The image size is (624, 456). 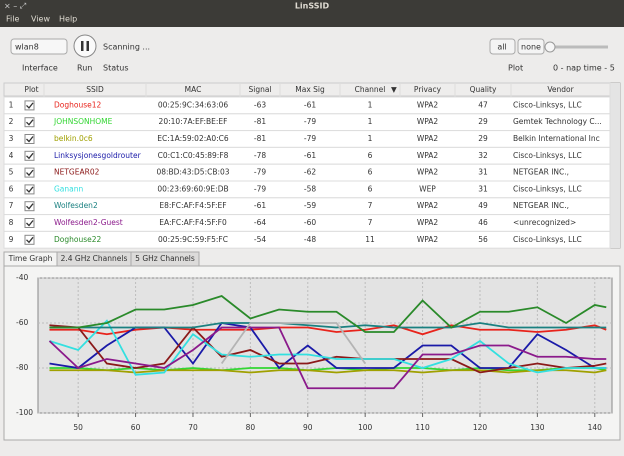 I want to click on all-text: all, so click(x=501, y=47).